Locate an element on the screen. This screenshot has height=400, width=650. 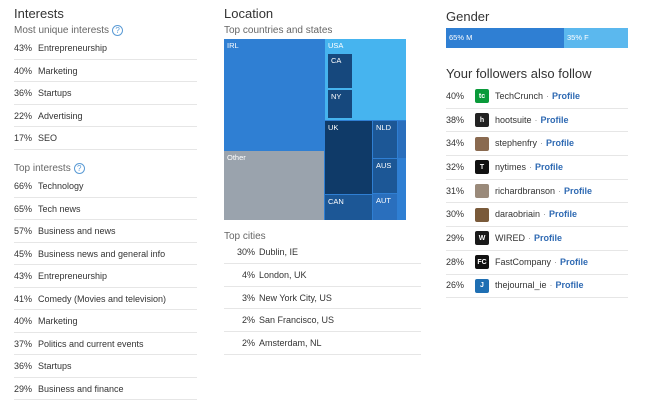
interest-row-percent: 45% is located at coordinates (23, 253).